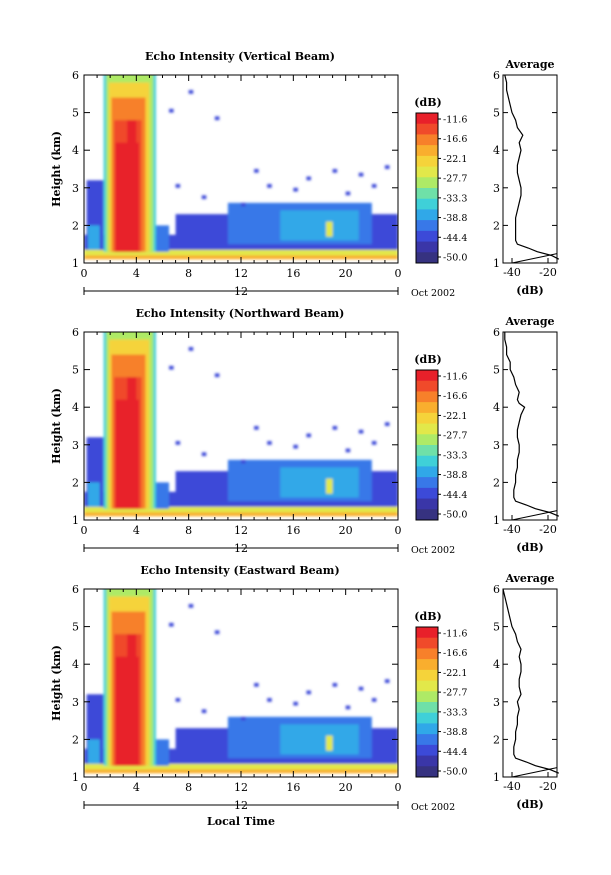 This screenshot has height=875, width=611. I want to click on echo-column-core, so click(132, 401).